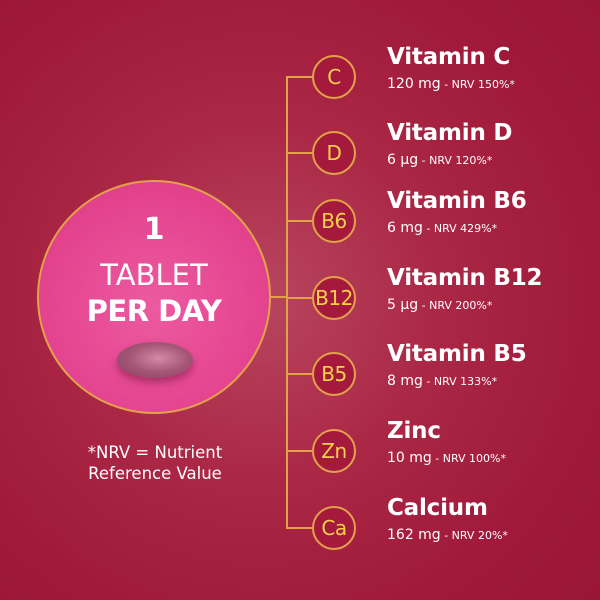 This screenshot has height=600, width=600. Describe the element at coordinates (403, 160) in the screenshot. I see `nutrient-amount: 6 µg` at that location.